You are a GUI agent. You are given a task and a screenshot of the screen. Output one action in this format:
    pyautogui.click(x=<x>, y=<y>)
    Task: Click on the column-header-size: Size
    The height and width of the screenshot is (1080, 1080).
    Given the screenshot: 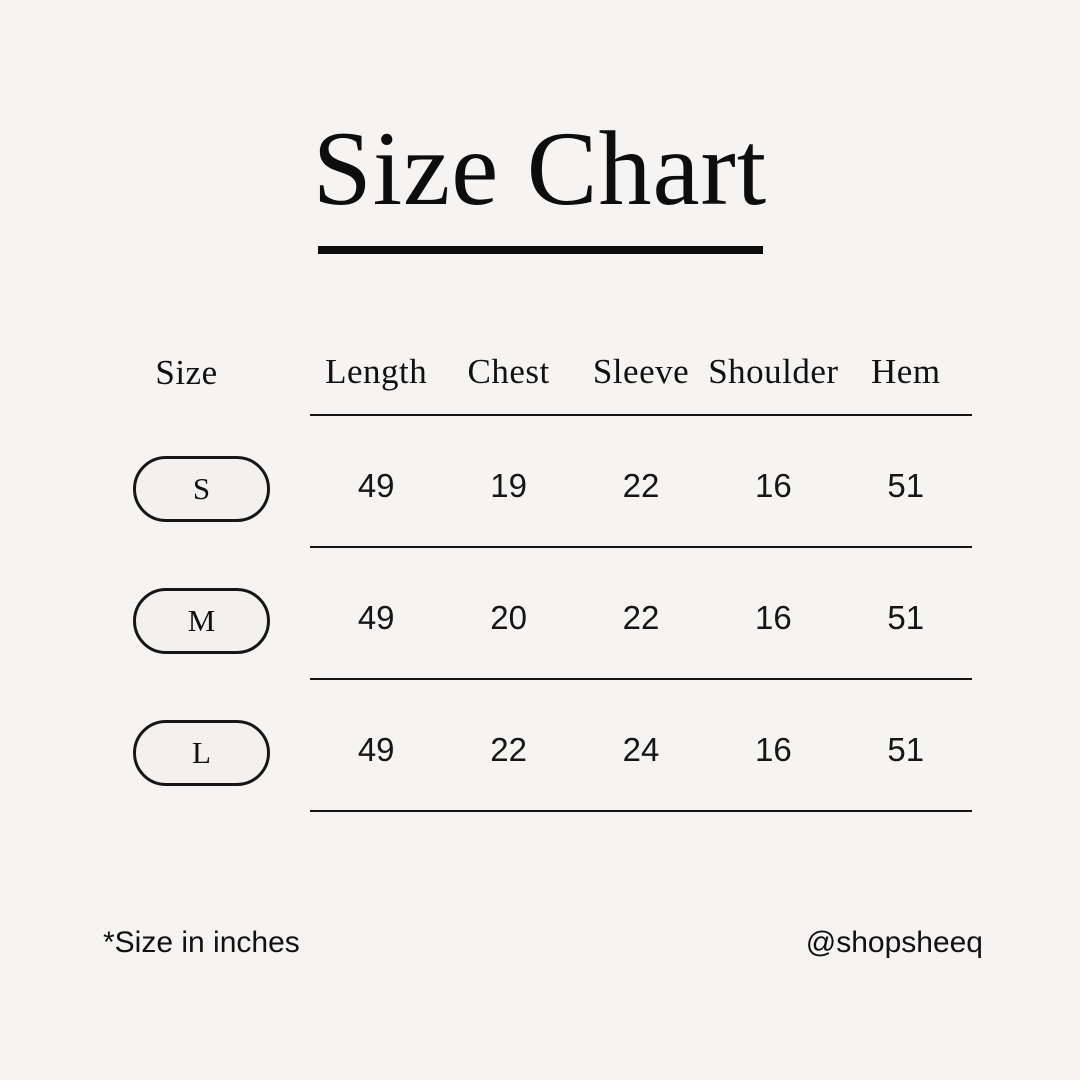 What is the action you would take?
    pyautogui.click(x=186, y=372)
    